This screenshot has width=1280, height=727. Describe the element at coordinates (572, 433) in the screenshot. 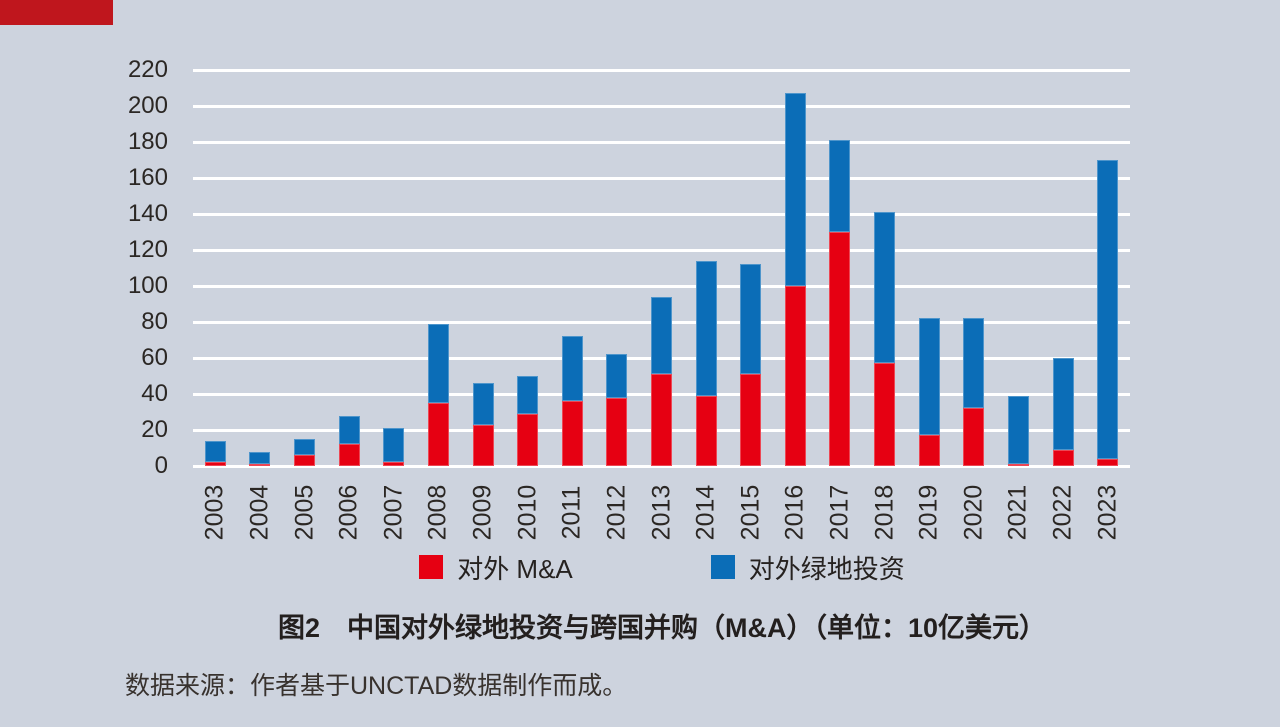

I see `bar-segment-ma-2011` at that location.